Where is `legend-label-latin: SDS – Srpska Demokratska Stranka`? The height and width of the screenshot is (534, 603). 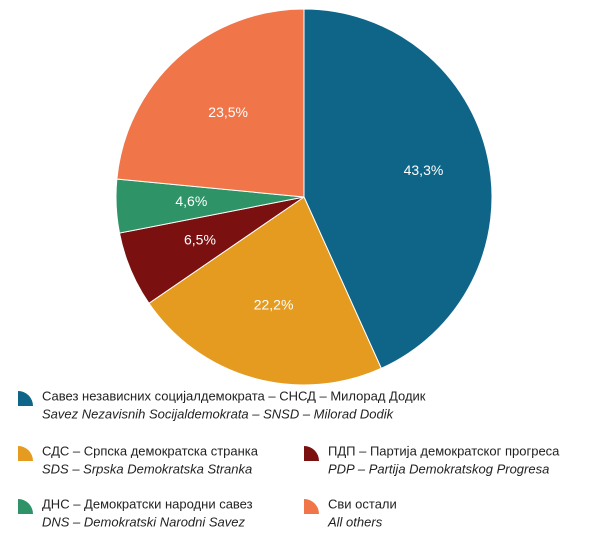 legend-label-latin: SDS – Srpska Demokratska Stranka is located at coordinates (147, 468).